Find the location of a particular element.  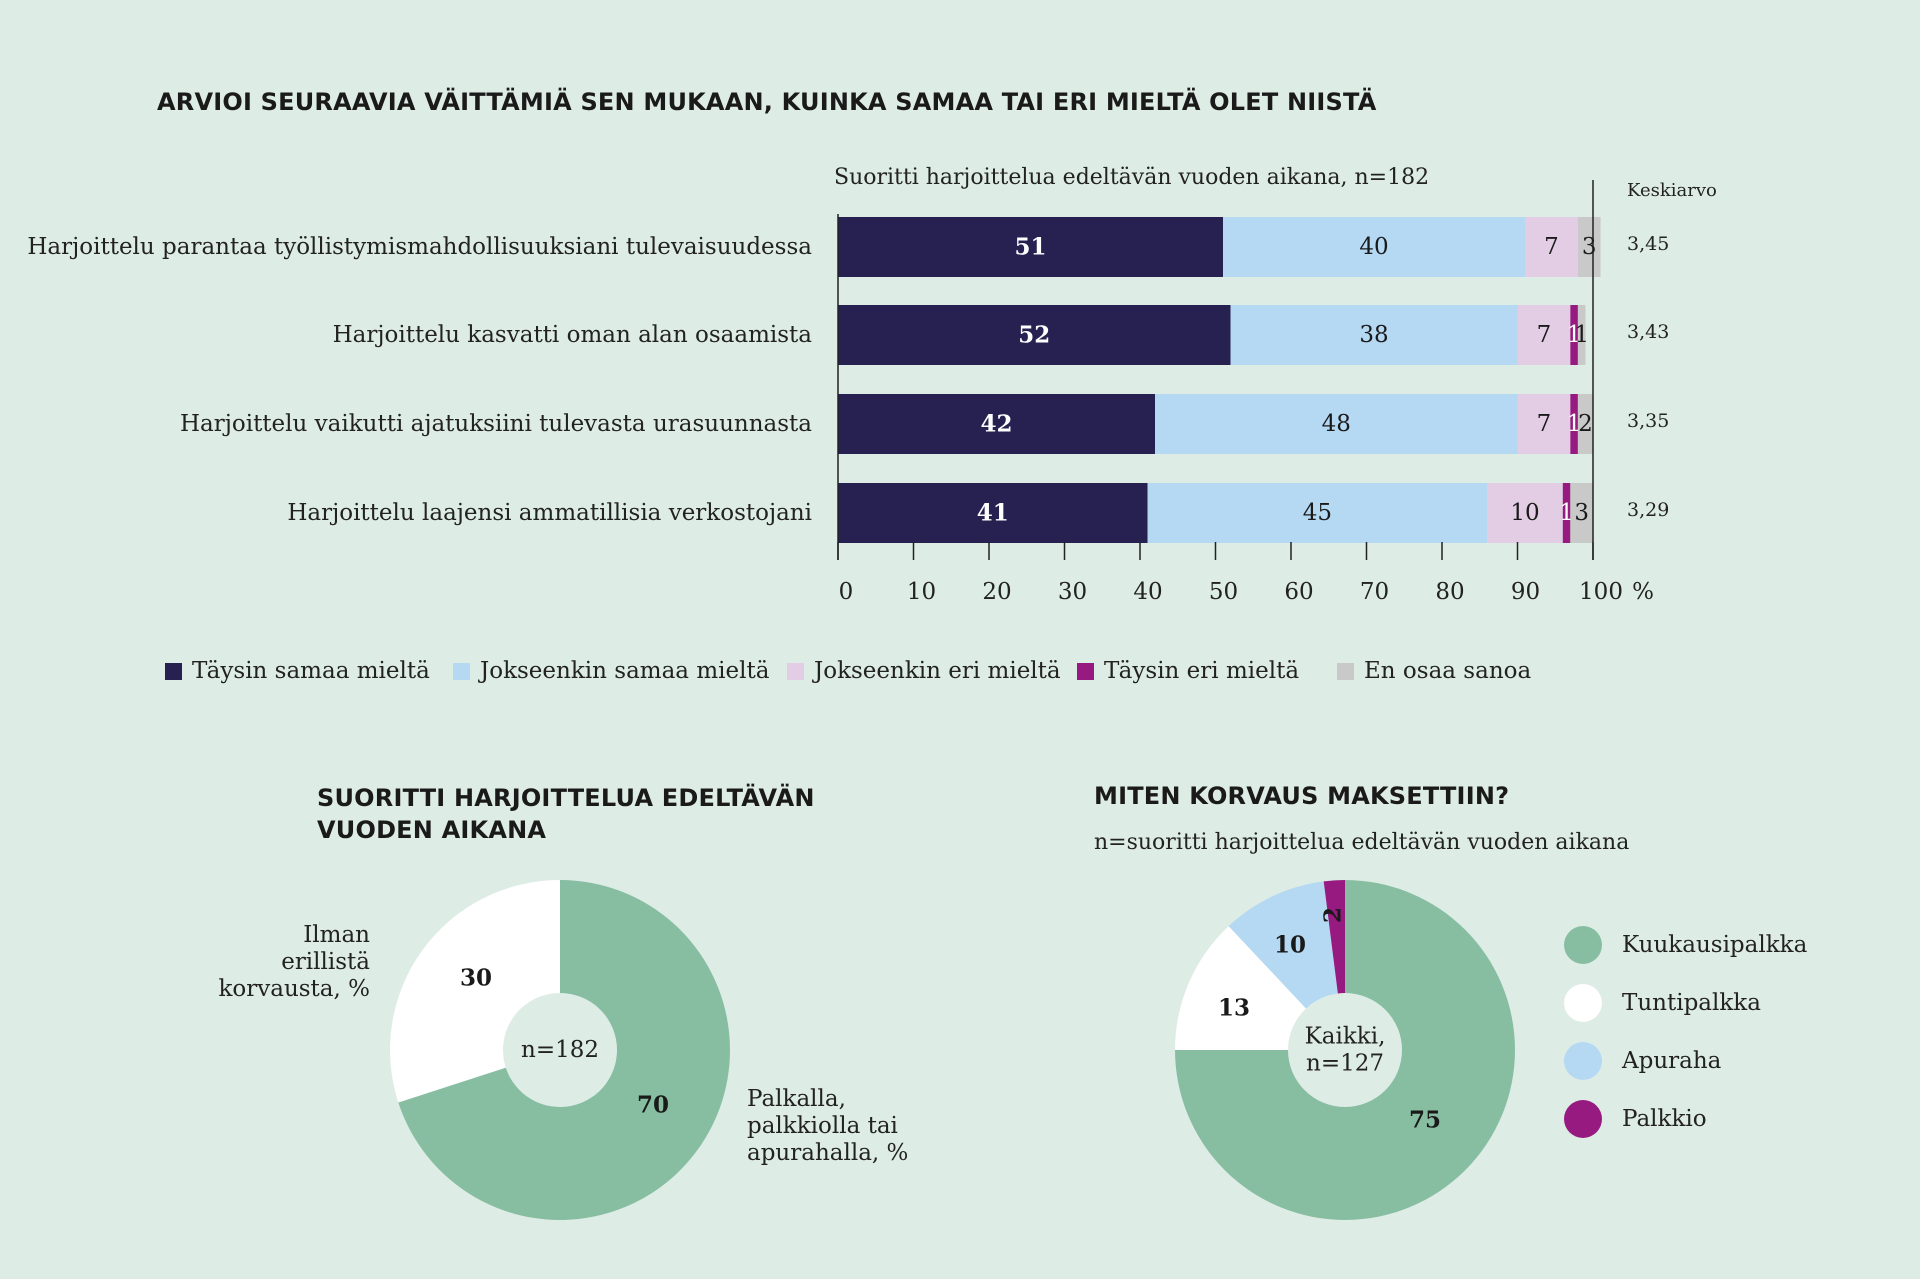

donut-value-label: 70 is located at coordinates (653, 1105).